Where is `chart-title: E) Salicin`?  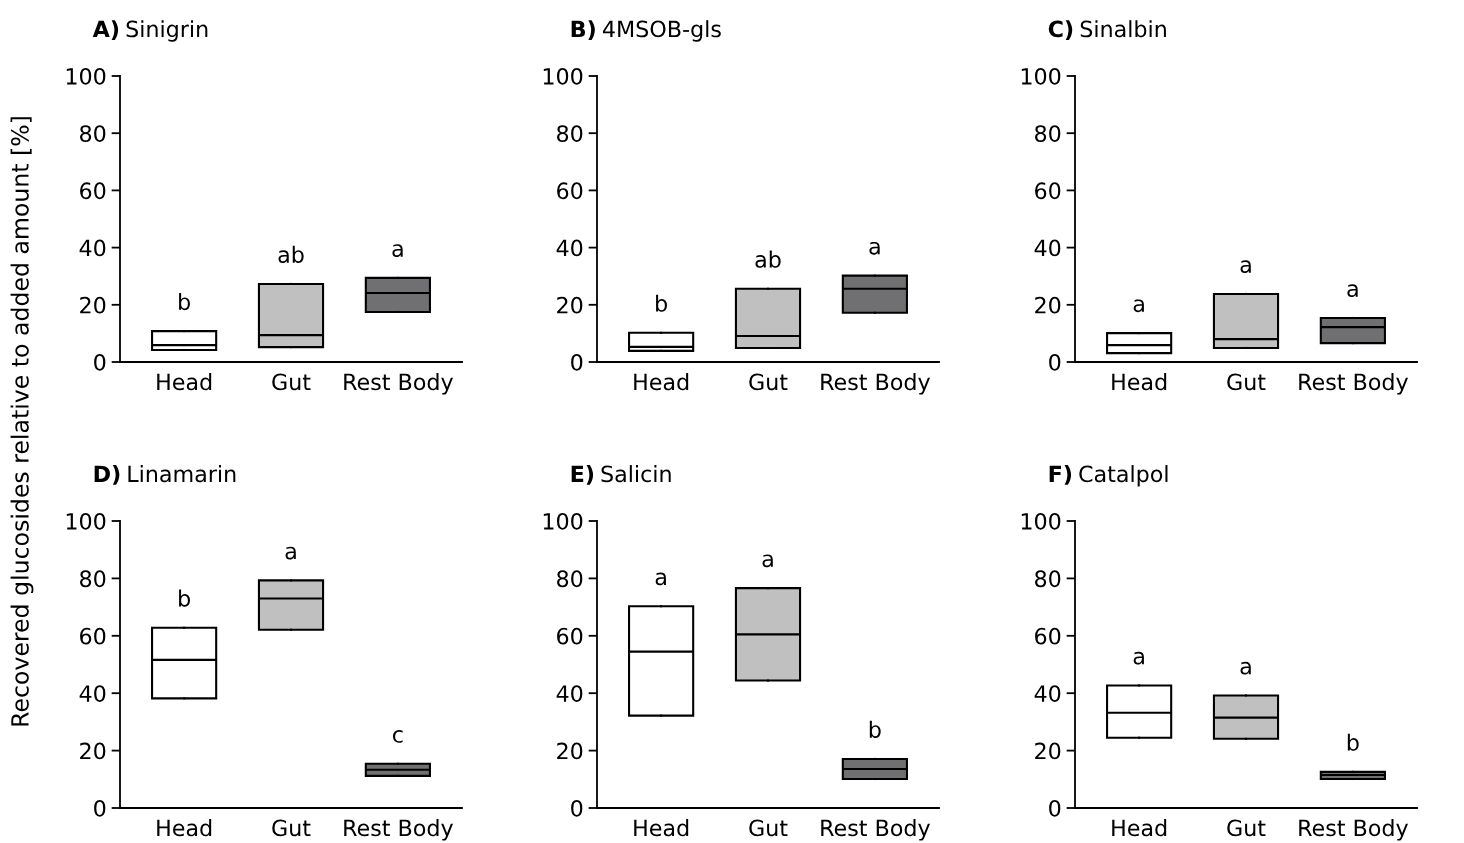
chart-title: E) Salicin is located at coordinates (621, 475).